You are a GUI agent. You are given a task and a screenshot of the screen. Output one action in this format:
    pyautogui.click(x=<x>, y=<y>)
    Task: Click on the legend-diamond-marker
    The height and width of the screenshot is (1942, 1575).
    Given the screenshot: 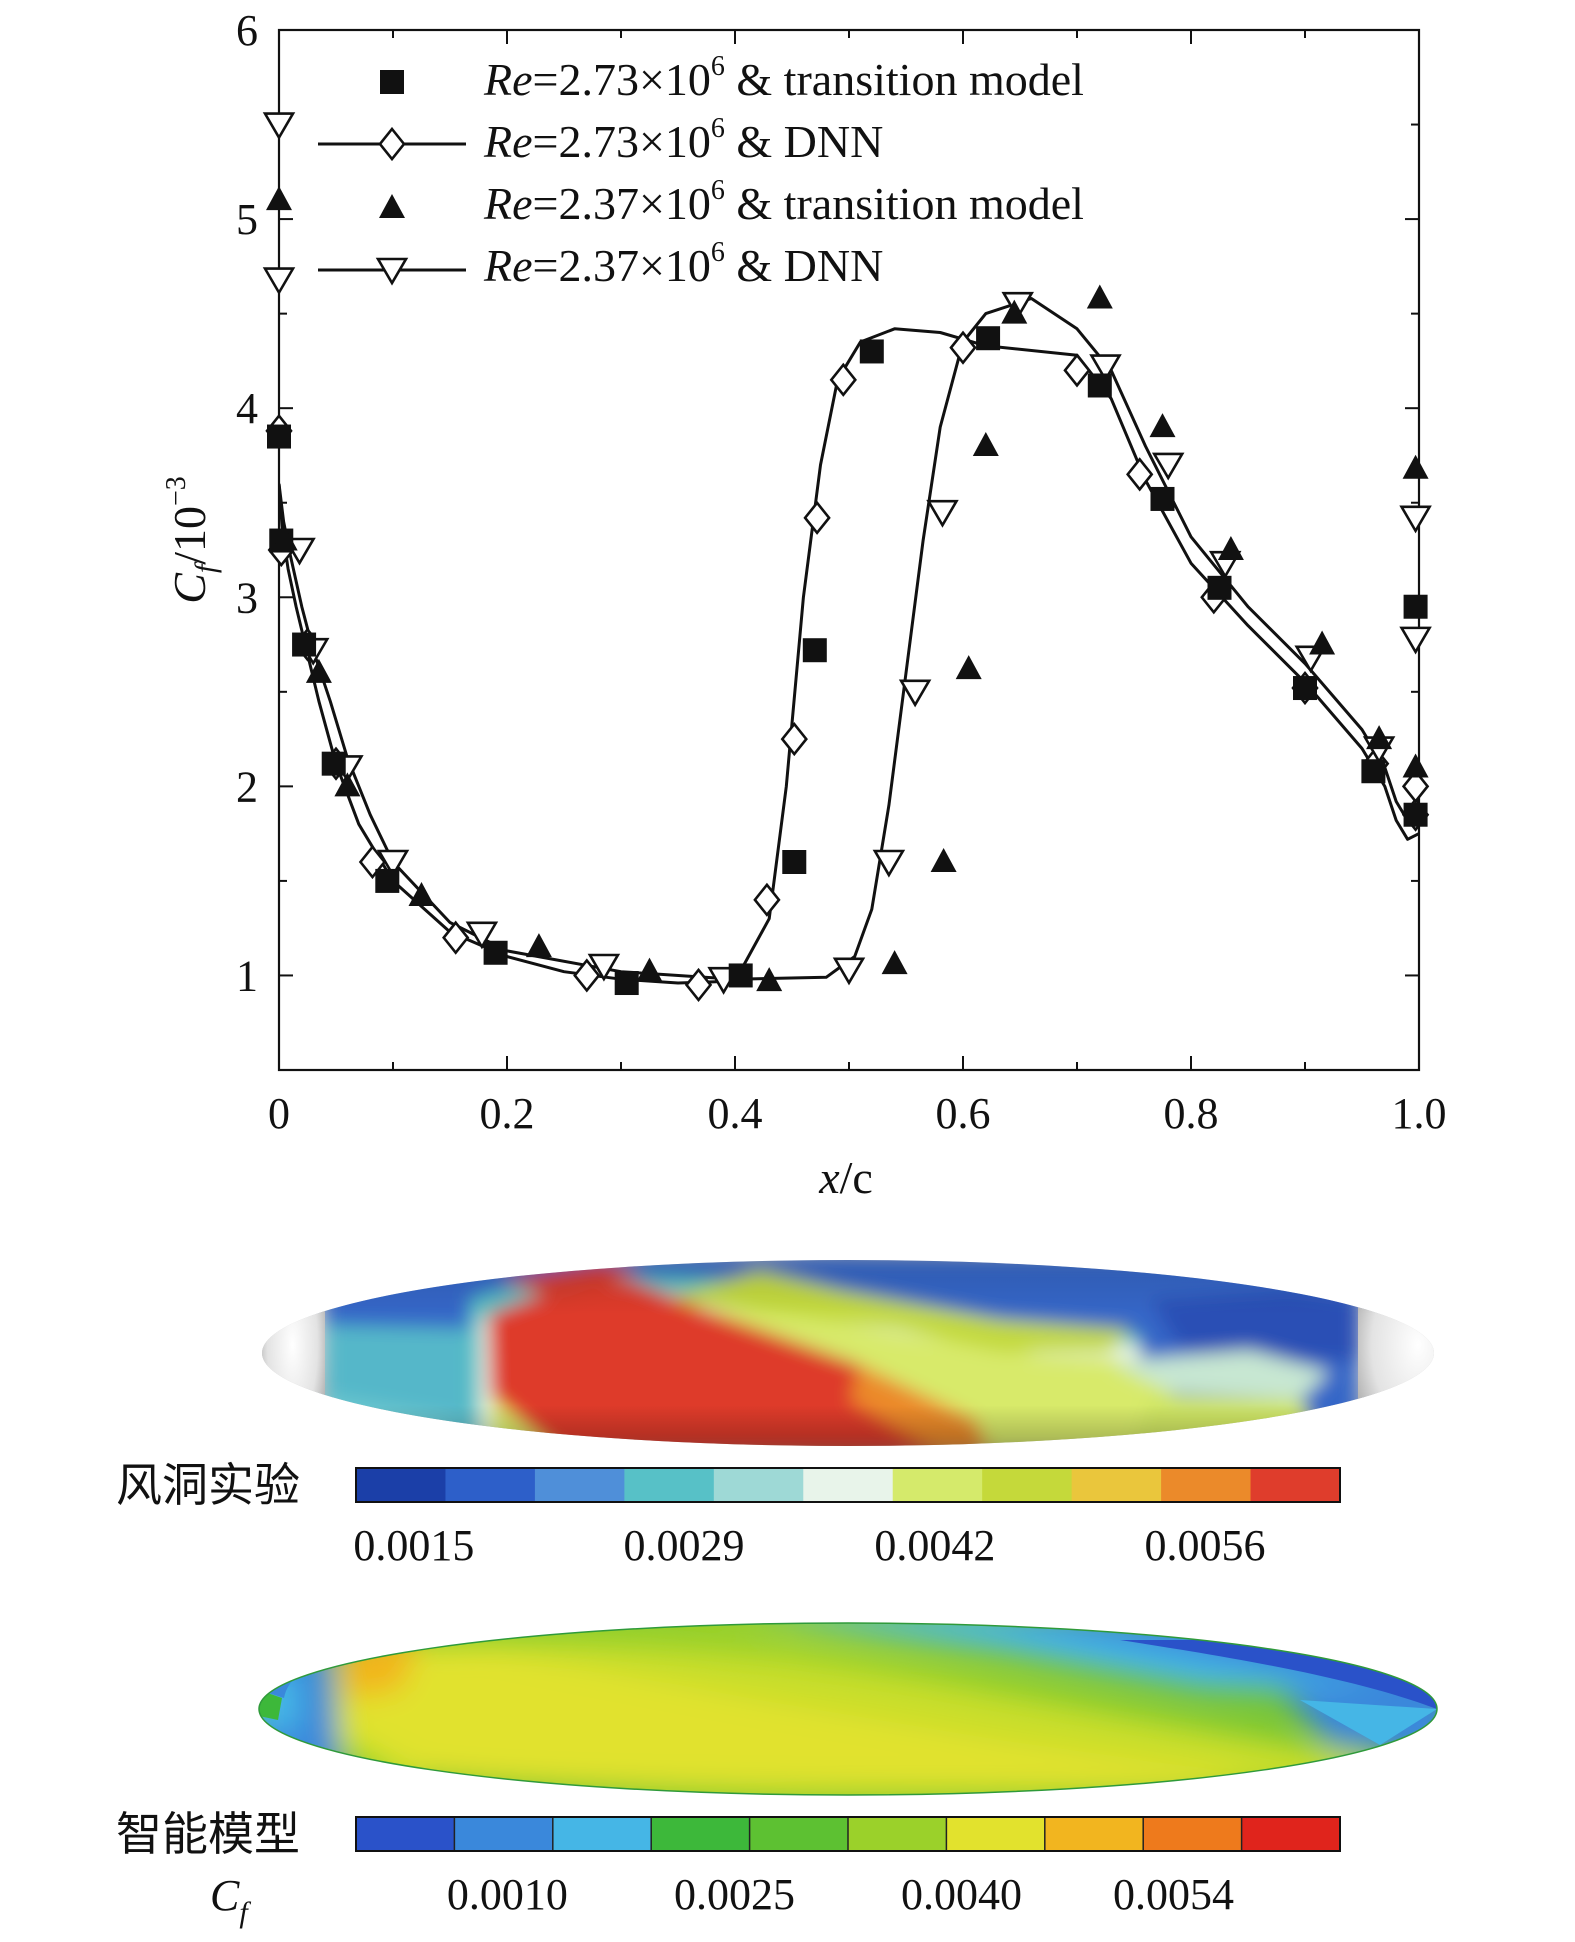 What is the action you would take?
    pyautogui.click(x=392, y=144)
    